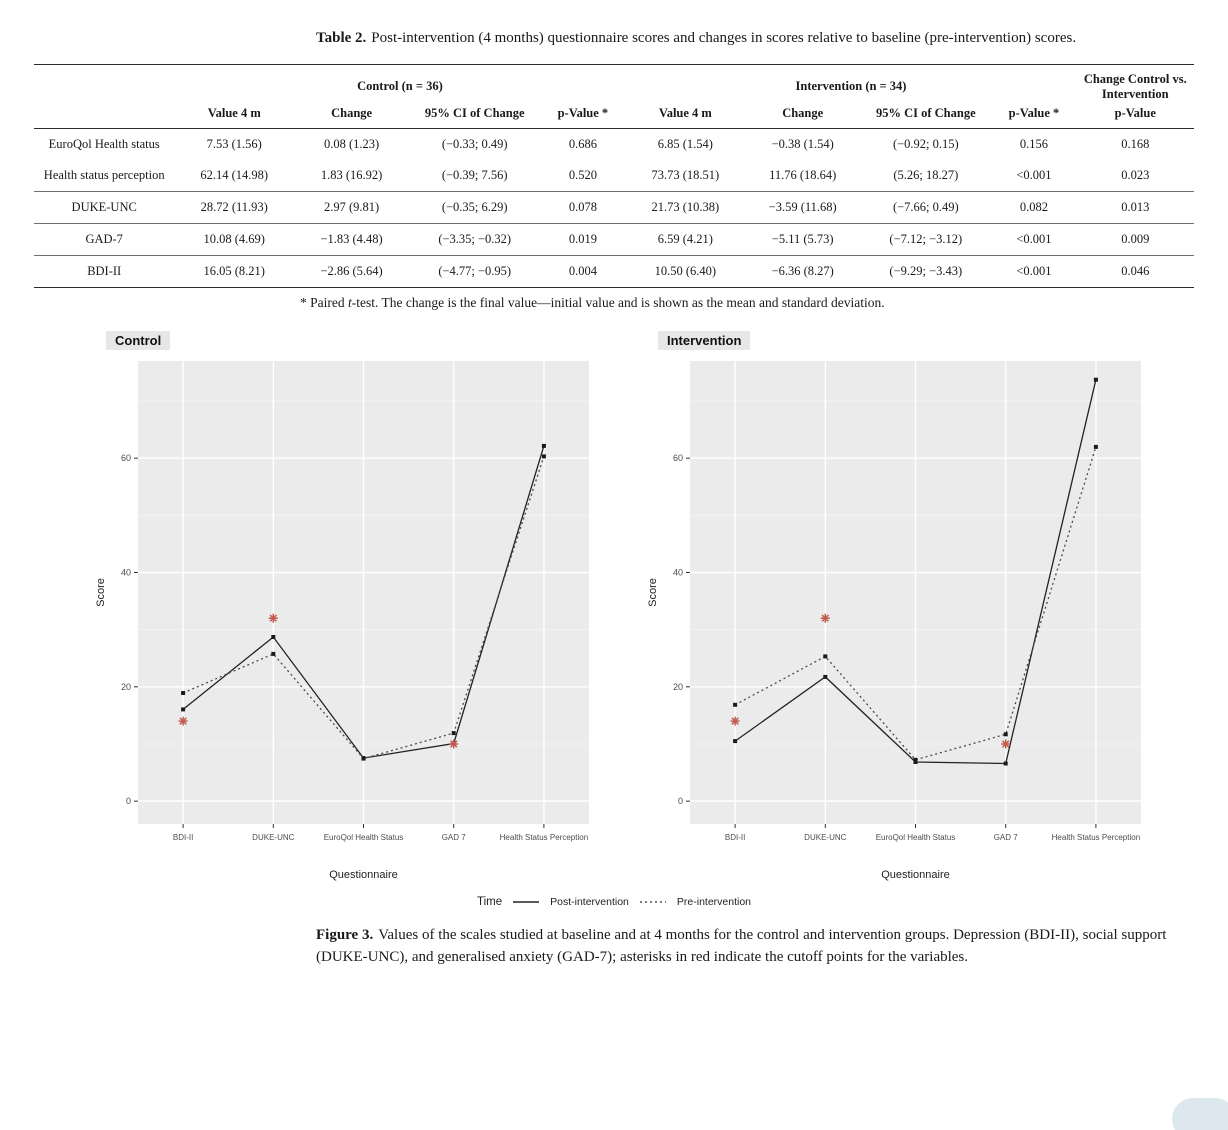 This screenshot has height=1130, width=1228. Describe the element at coordinates (526, 901) in the screenshot. I see `solid-line-icon` at that location.